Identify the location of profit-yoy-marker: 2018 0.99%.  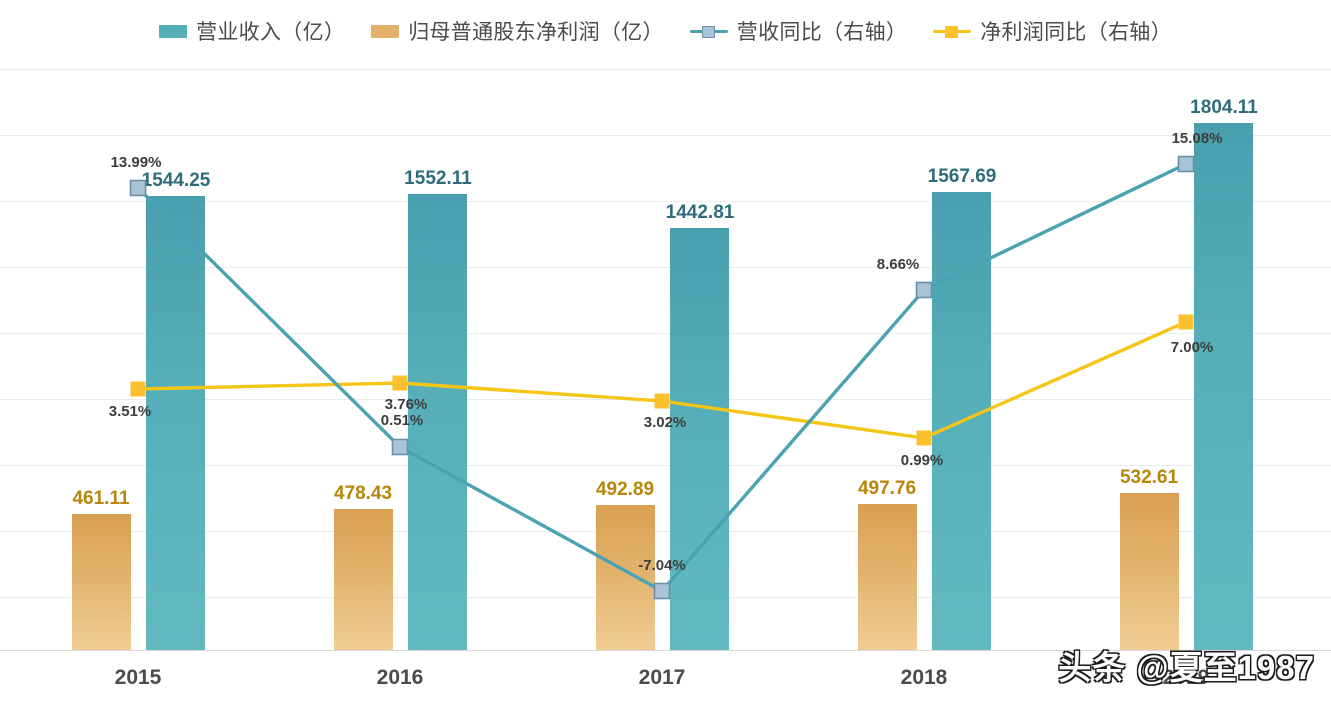
(924, 438).